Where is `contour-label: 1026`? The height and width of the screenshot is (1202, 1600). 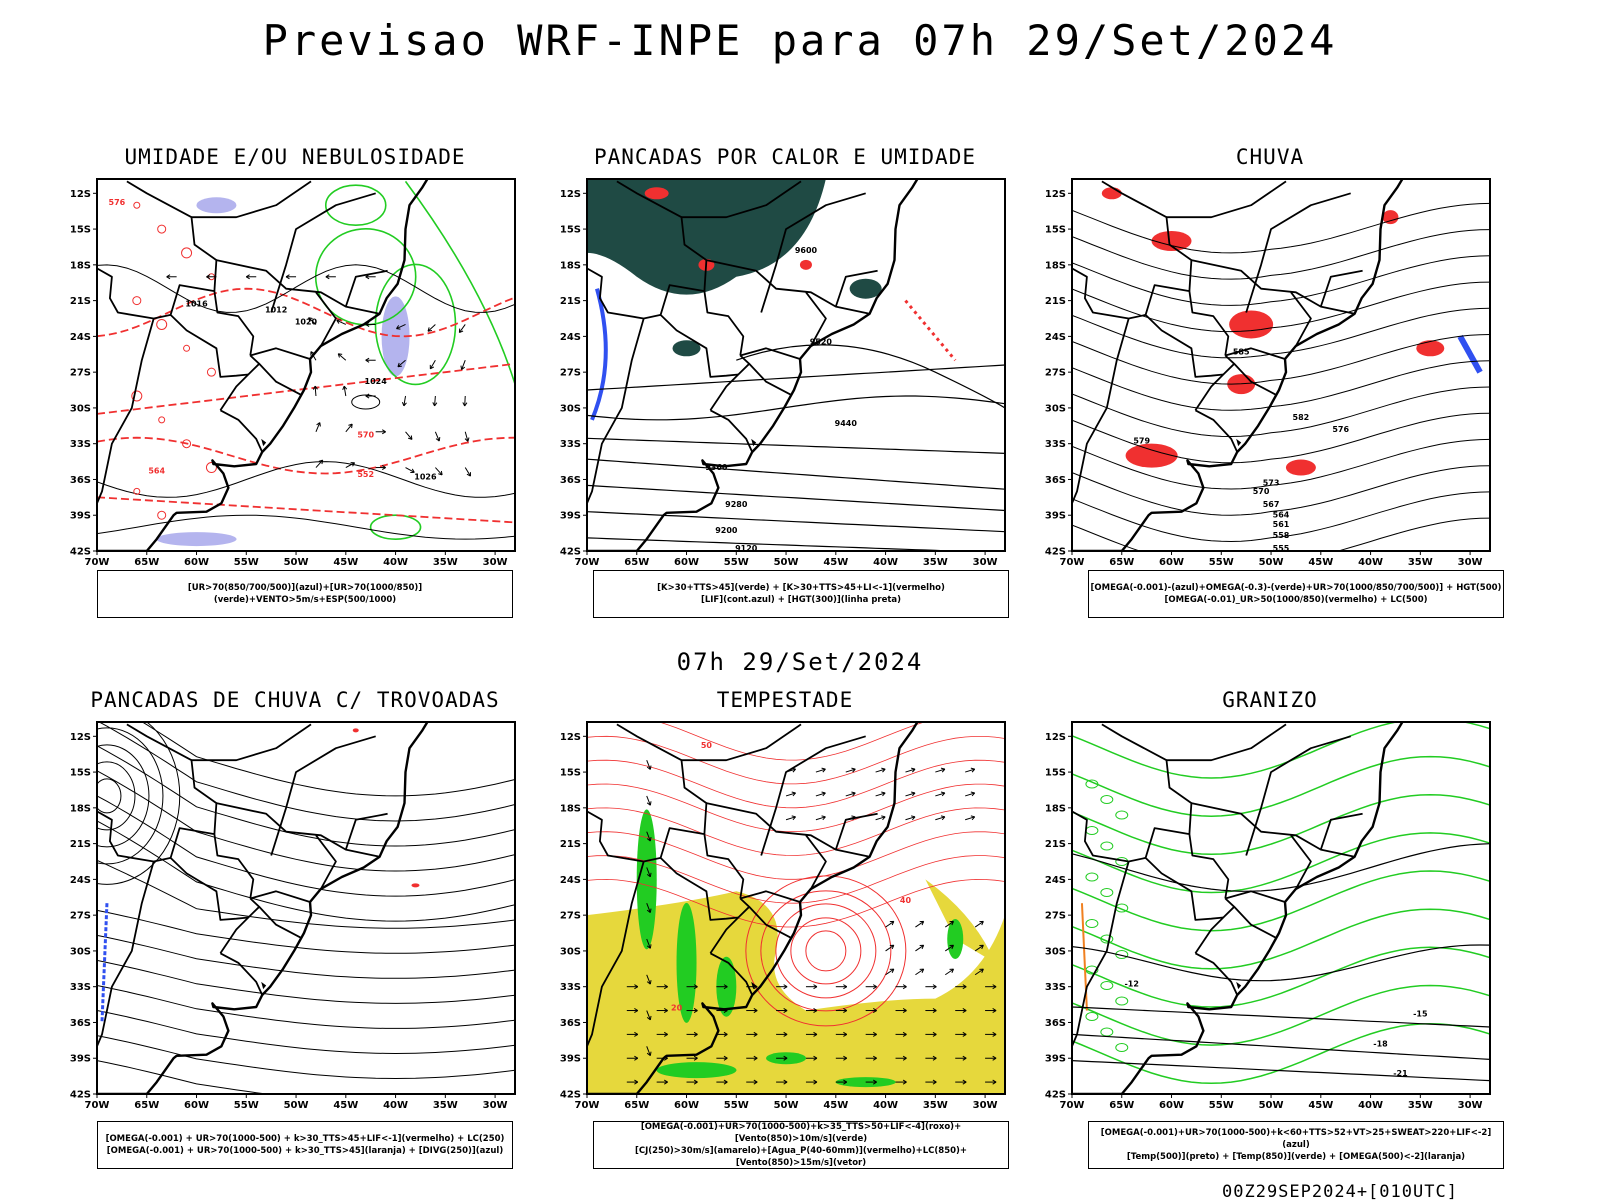 contour-label: 1026 is located at coordinates (425, 476).